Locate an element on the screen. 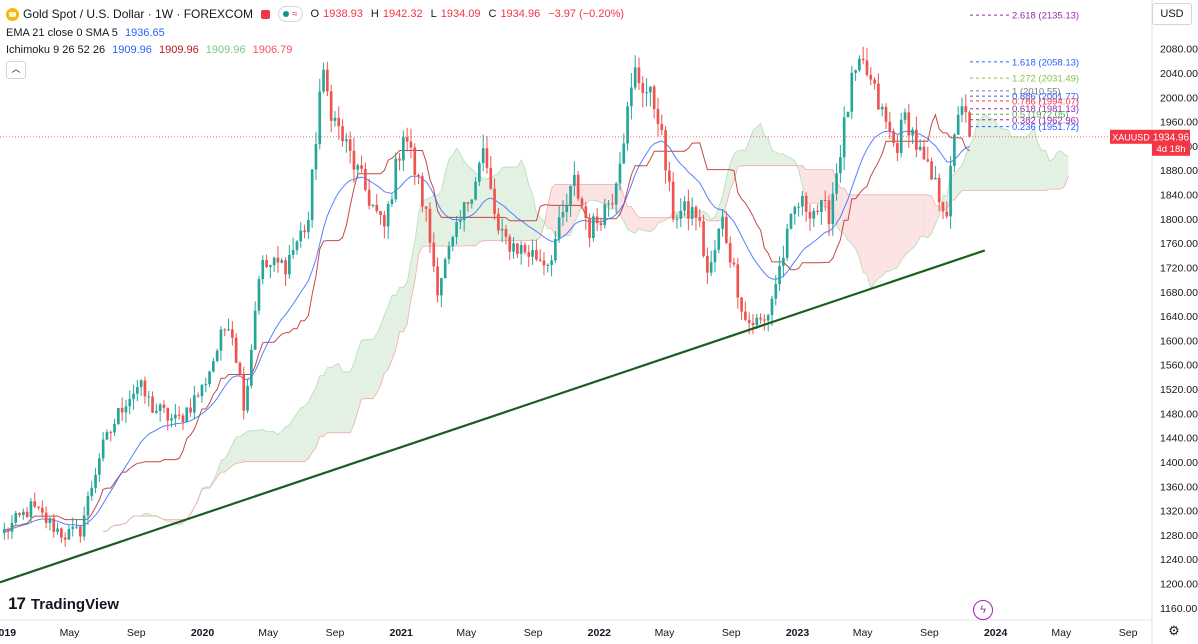 This screenshot has width=1198, height=644. time-tick-label: May is located at coordinates (466, 633).